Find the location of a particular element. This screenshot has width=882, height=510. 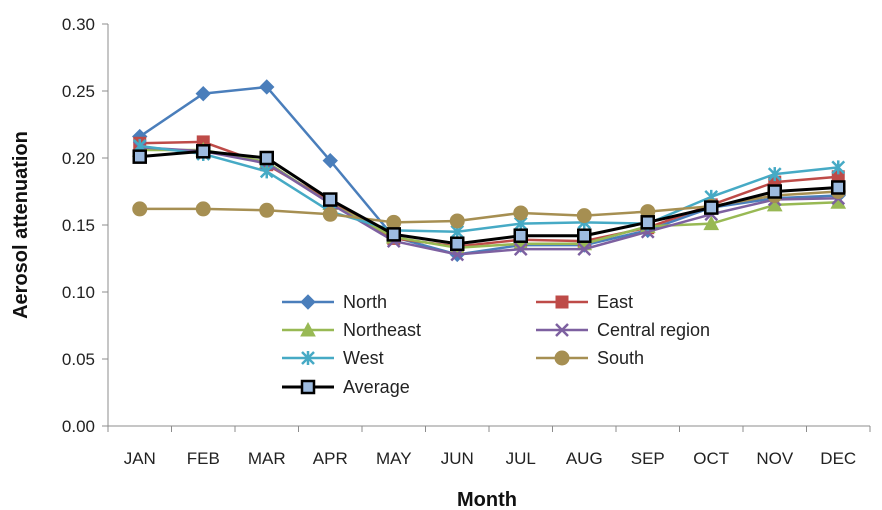

data-point-northeast is located at coordinates (711, 223).